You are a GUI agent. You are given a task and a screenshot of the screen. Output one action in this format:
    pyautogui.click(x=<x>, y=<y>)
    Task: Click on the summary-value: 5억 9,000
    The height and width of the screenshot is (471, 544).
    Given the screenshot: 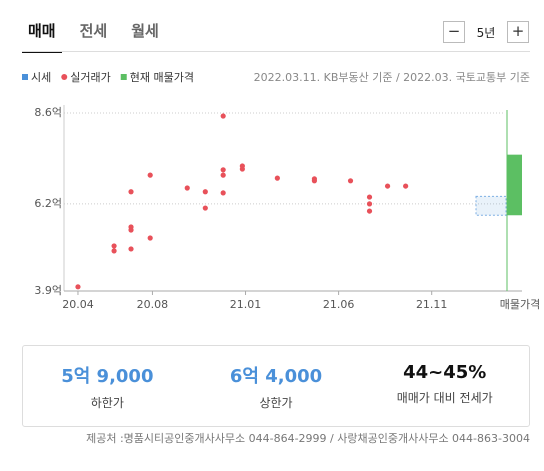 What is the action you would take?
    pyautogui.click(x=107, y=376)
    